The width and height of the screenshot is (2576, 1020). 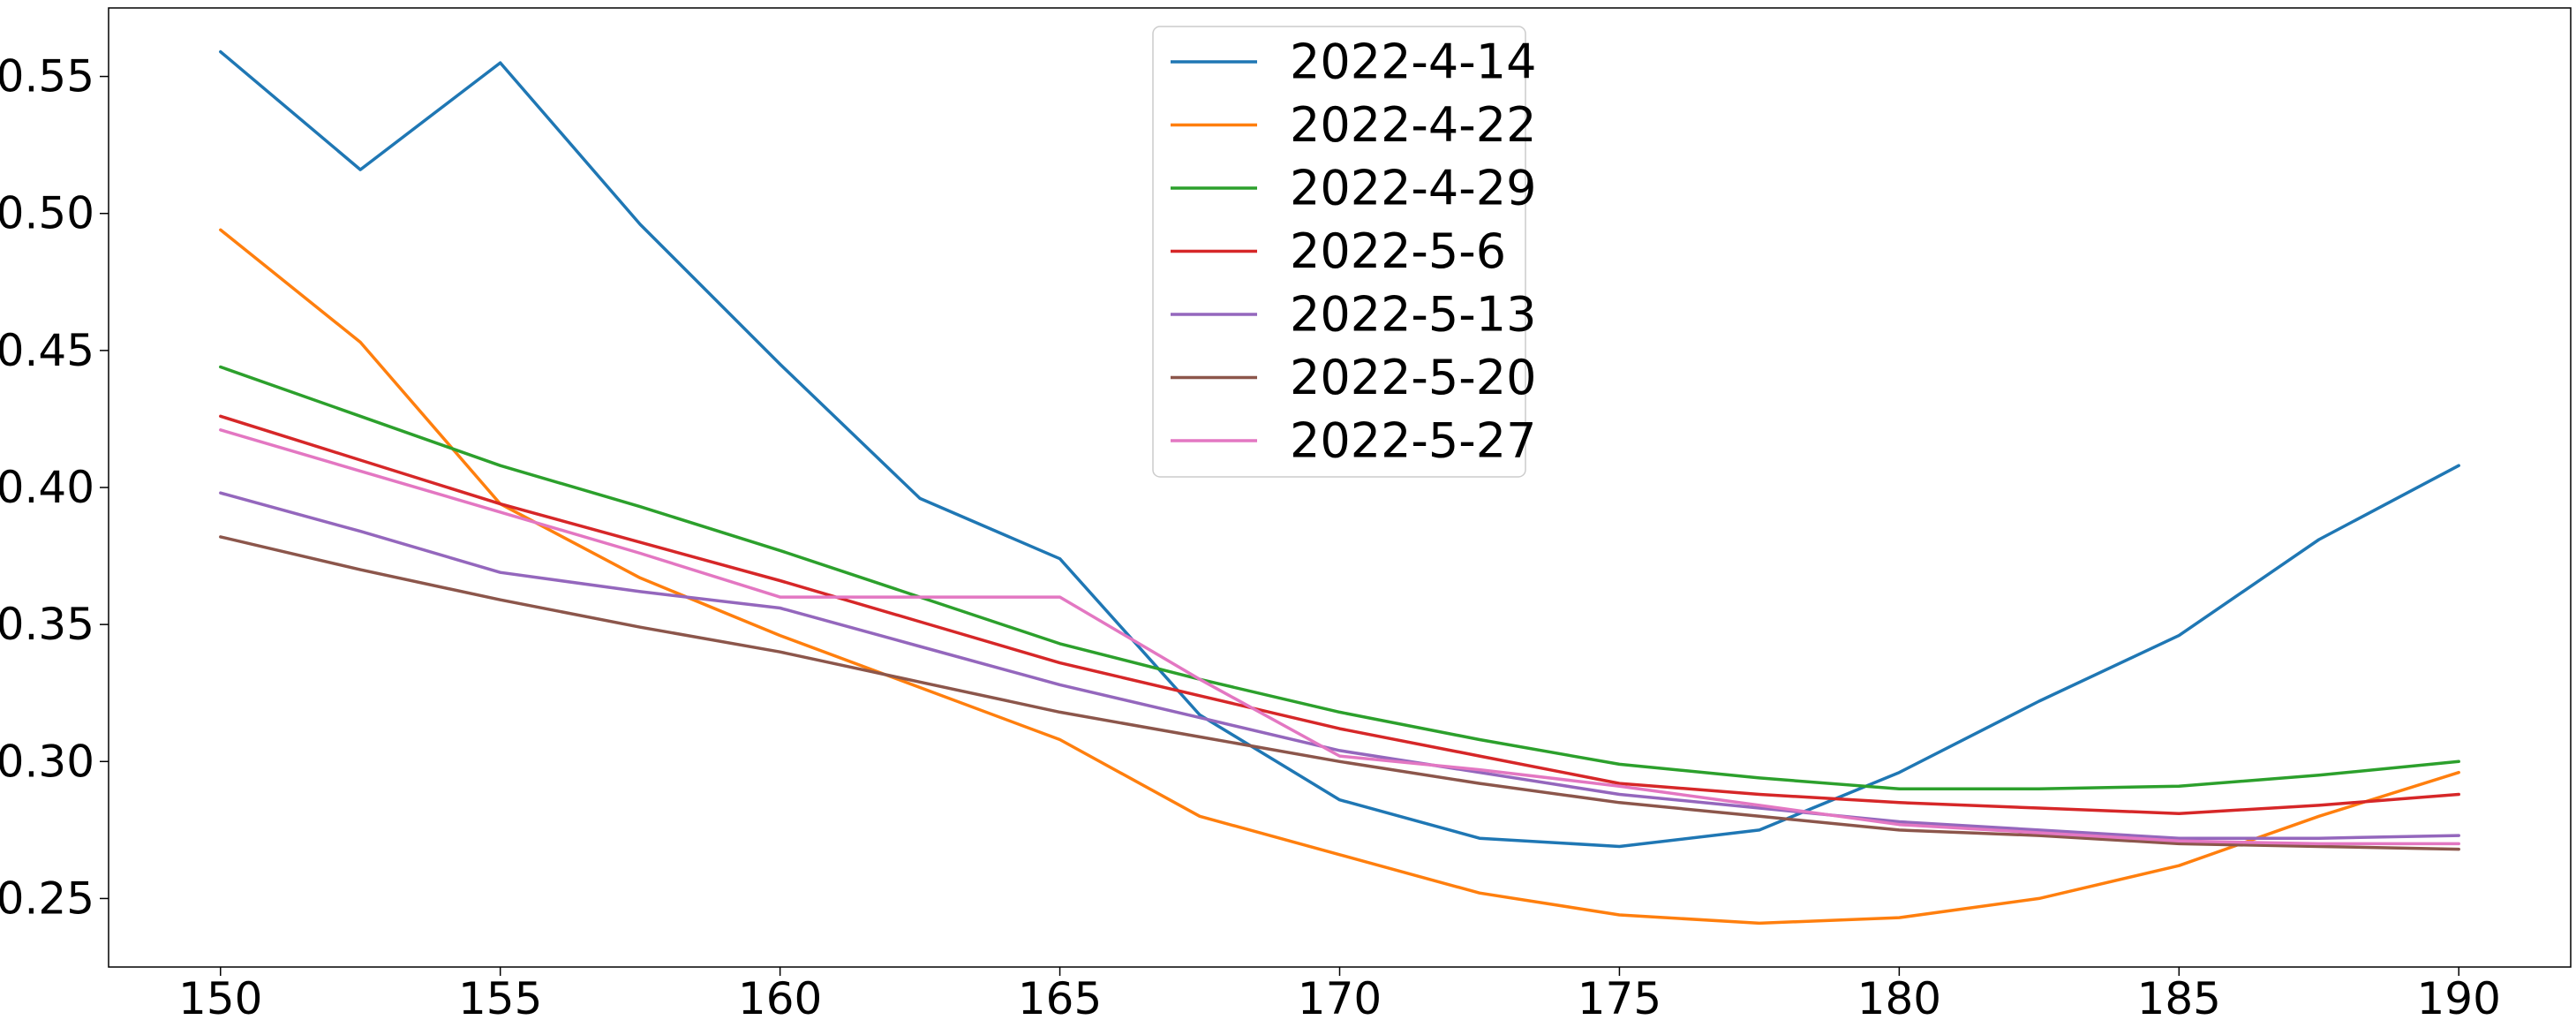 I want to click on x-tick-label: 180, so click(x=1899, y=996).